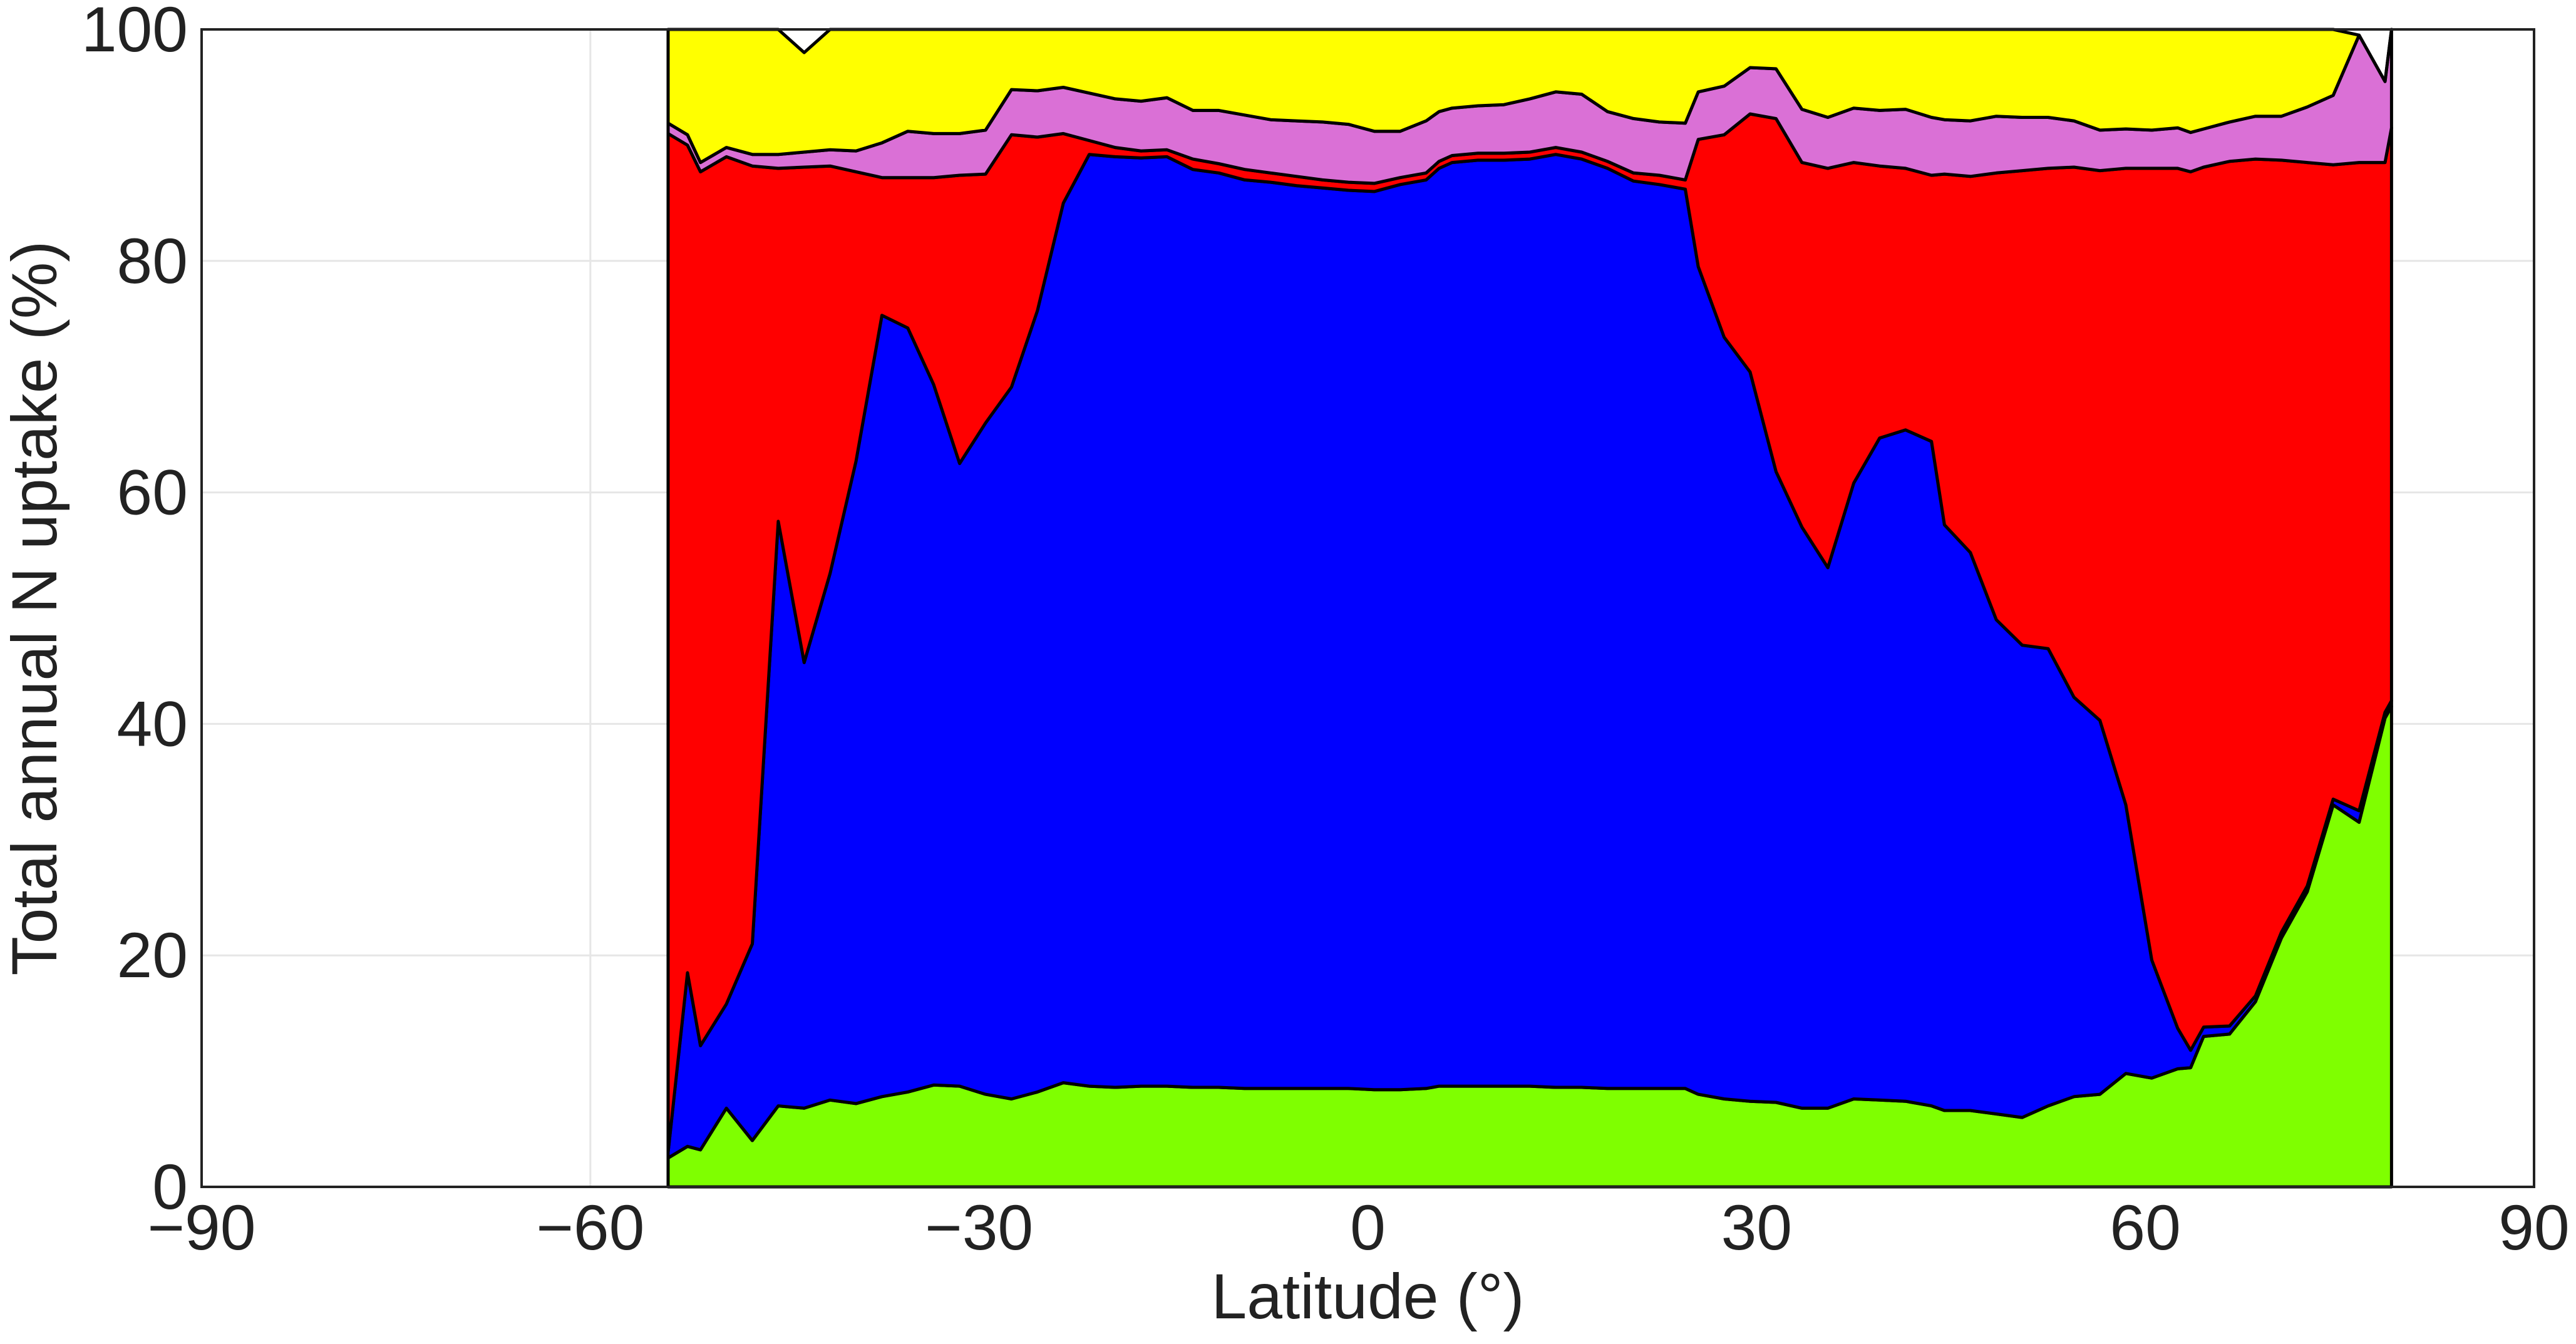 The image size is (2576, 1344). I want to click on y-tick-label: 20, so click(152, 956).